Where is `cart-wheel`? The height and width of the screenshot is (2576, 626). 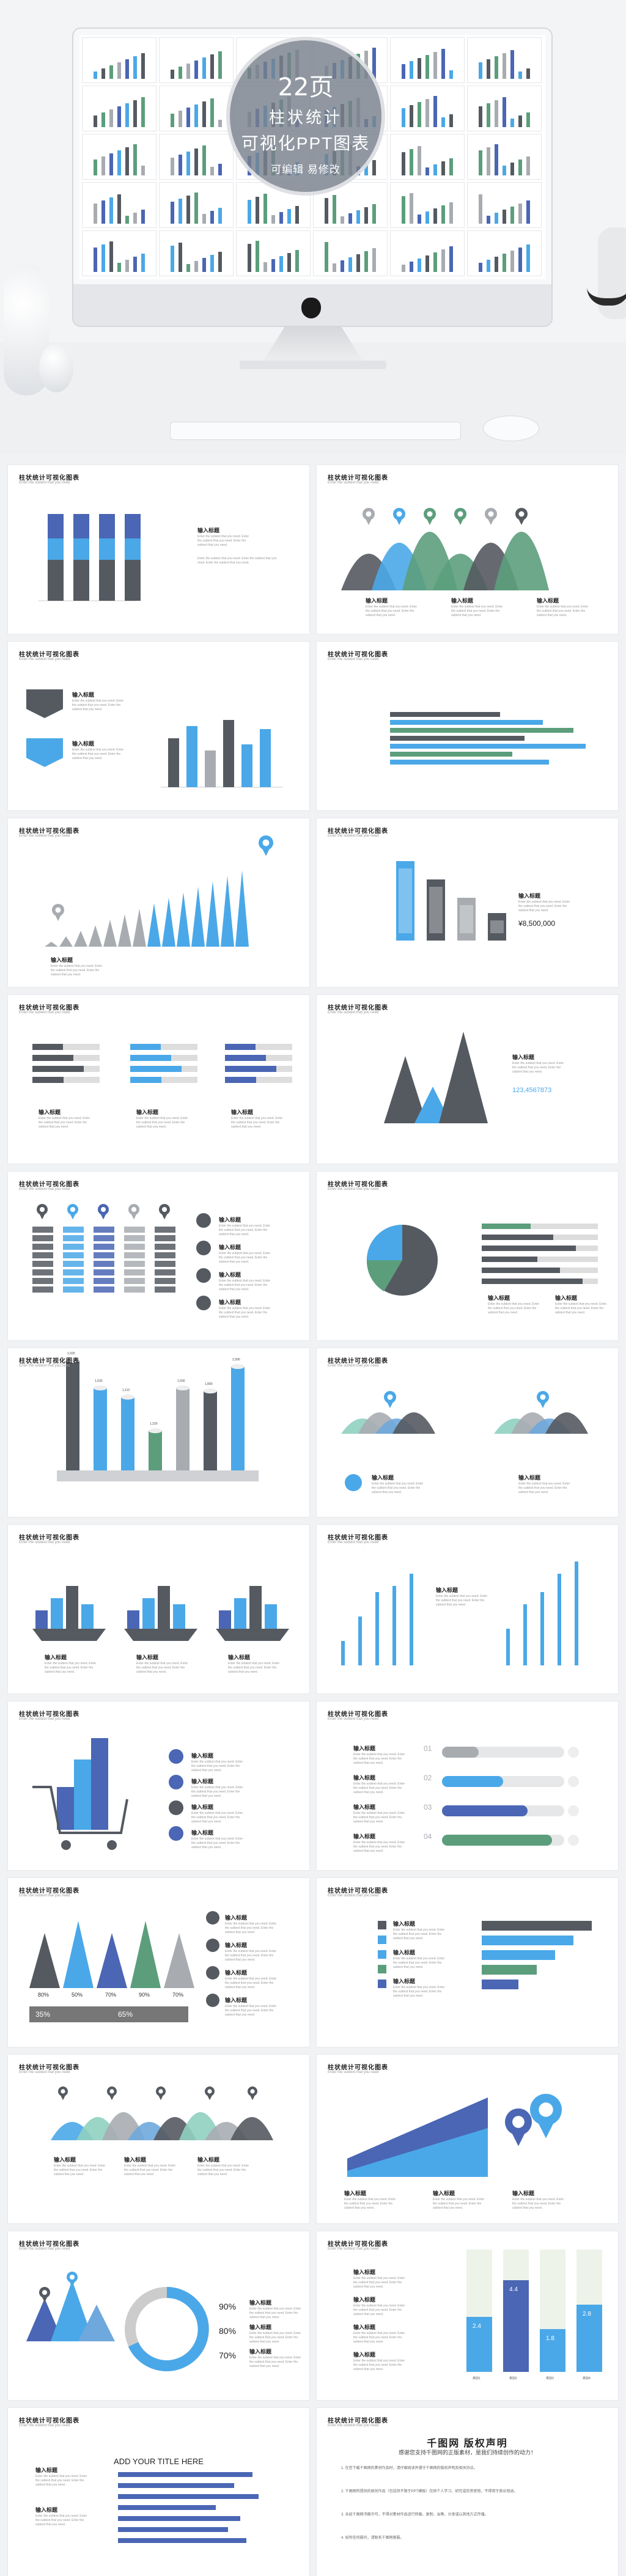 cart-wheel is located at coordinates (112, 1845).